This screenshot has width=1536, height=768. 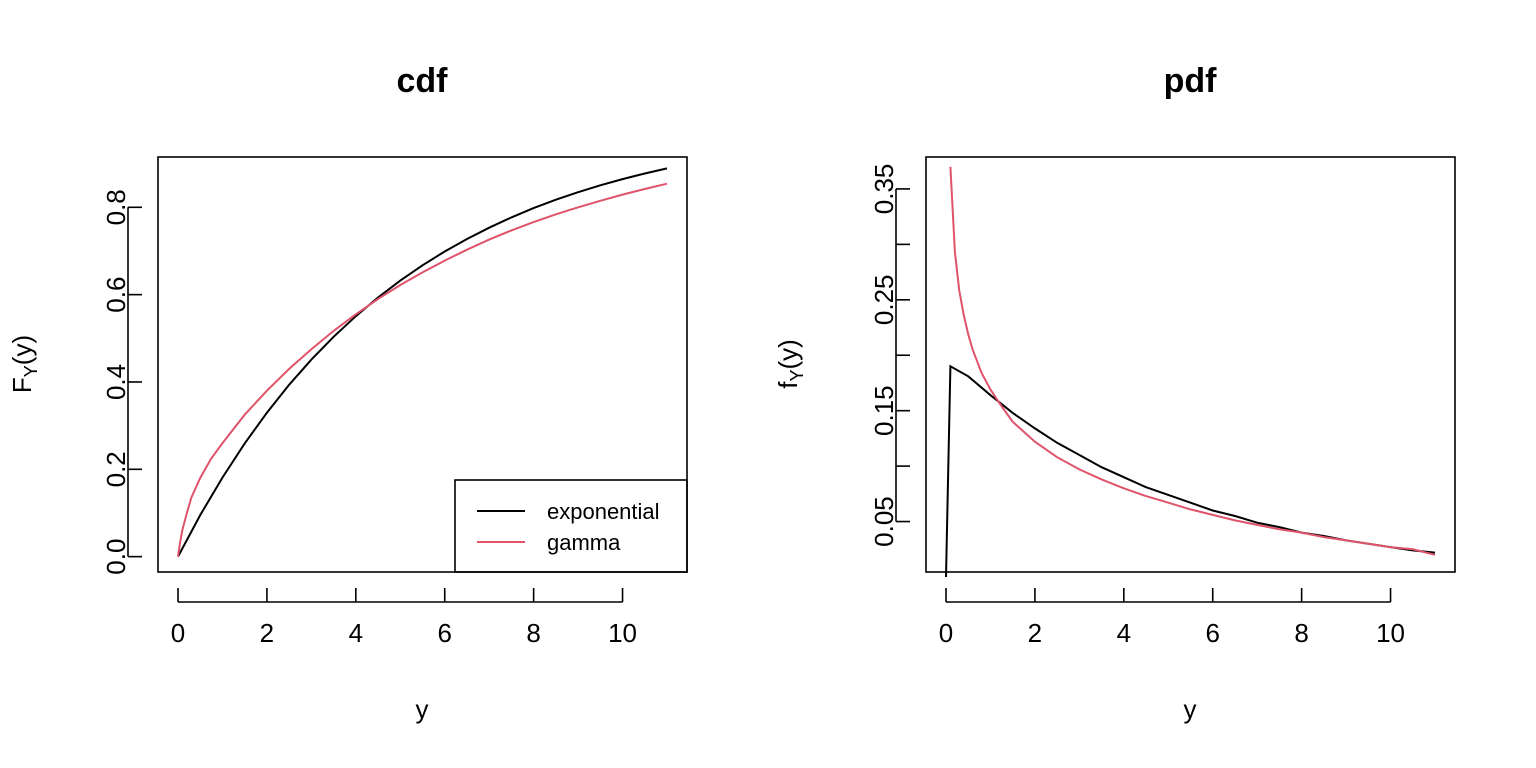 What do you see at coordinates (267, 633) in the screenshot?
I see `cdf-x-tick-label: 2` at bounding box center [267, 633].